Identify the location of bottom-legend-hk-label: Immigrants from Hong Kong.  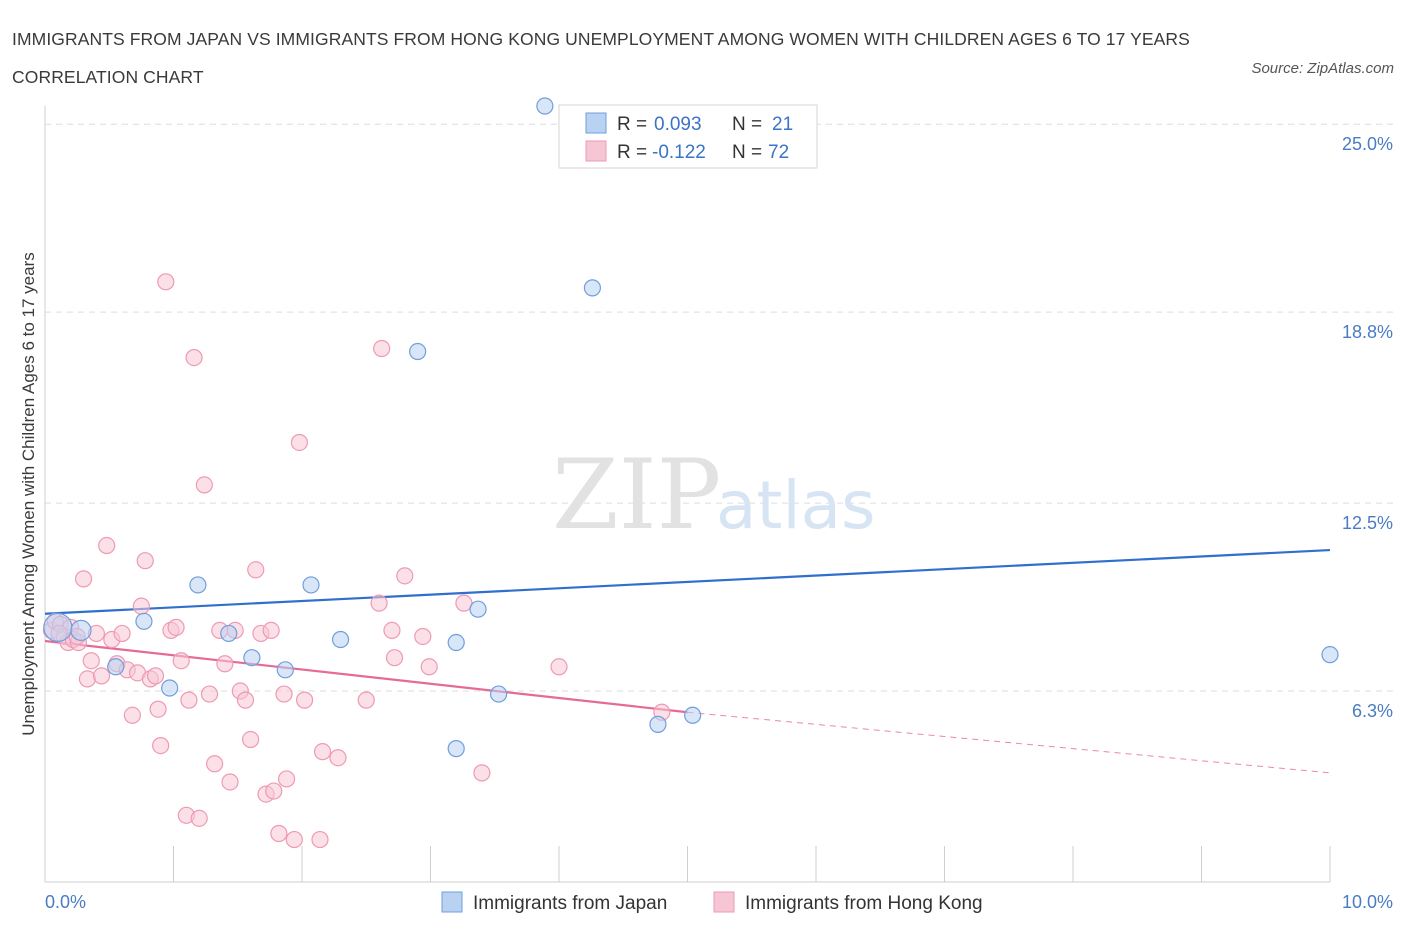
(864, 903).